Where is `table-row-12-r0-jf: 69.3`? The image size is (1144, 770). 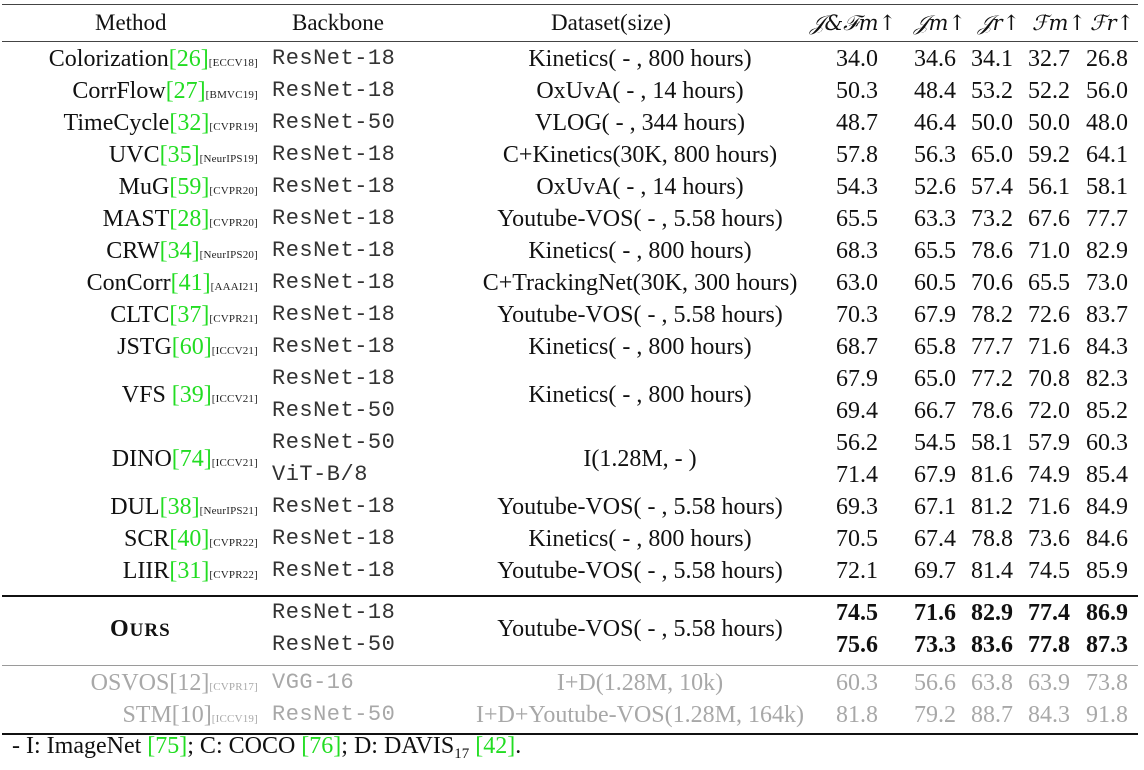
table-row-12-r0-jf: 69.3 is located at coordinates (857, 507).